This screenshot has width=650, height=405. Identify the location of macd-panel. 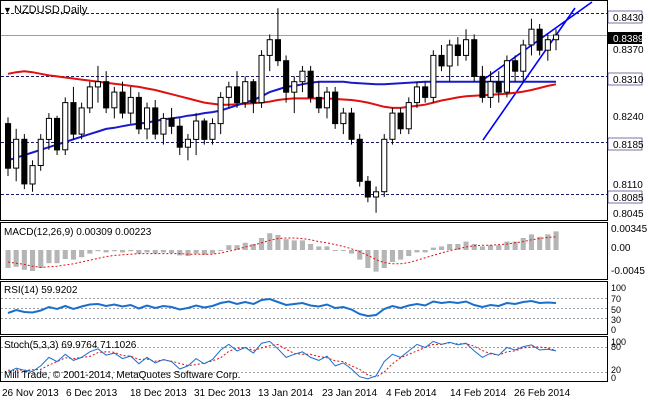
(304, 251).